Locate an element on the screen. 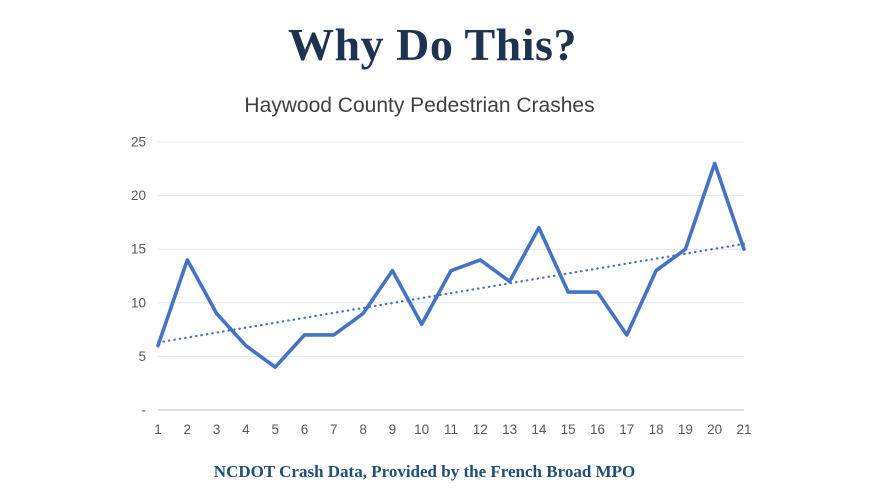 The image size is (889, 500). x-tick-label: 11 is located at coordinates (451, 429).